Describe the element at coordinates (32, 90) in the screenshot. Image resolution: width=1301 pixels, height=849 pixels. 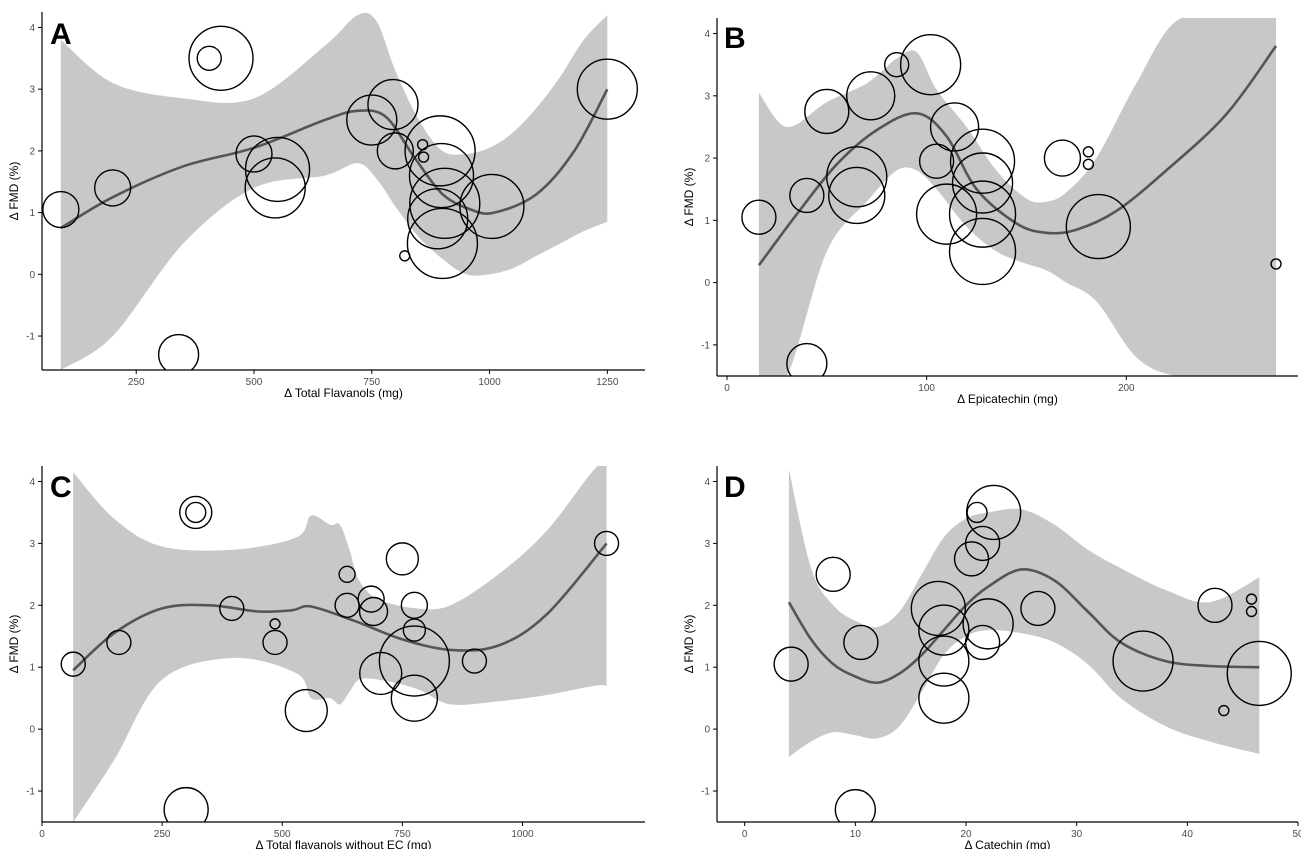
I see `y-tick-label: 3` at that location.